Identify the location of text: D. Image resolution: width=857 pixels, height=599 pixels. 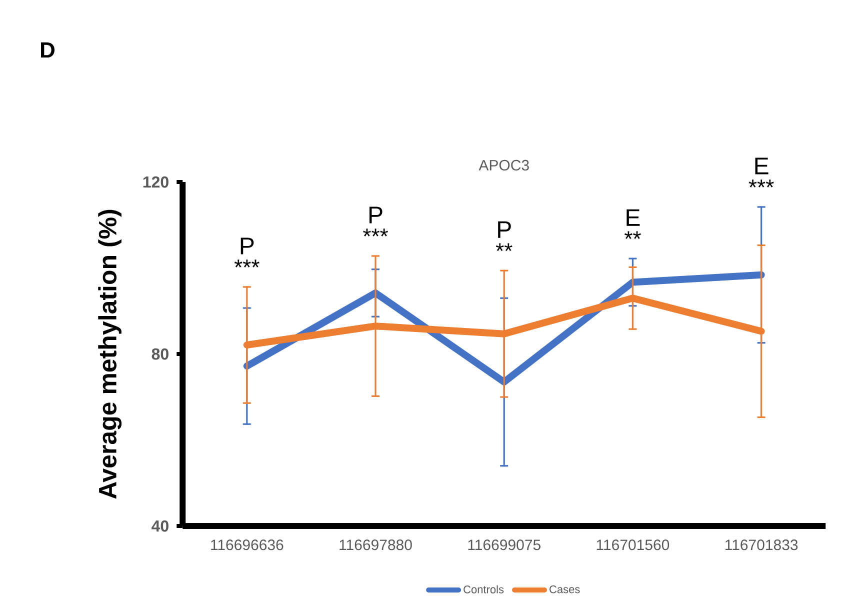
(47, 50).